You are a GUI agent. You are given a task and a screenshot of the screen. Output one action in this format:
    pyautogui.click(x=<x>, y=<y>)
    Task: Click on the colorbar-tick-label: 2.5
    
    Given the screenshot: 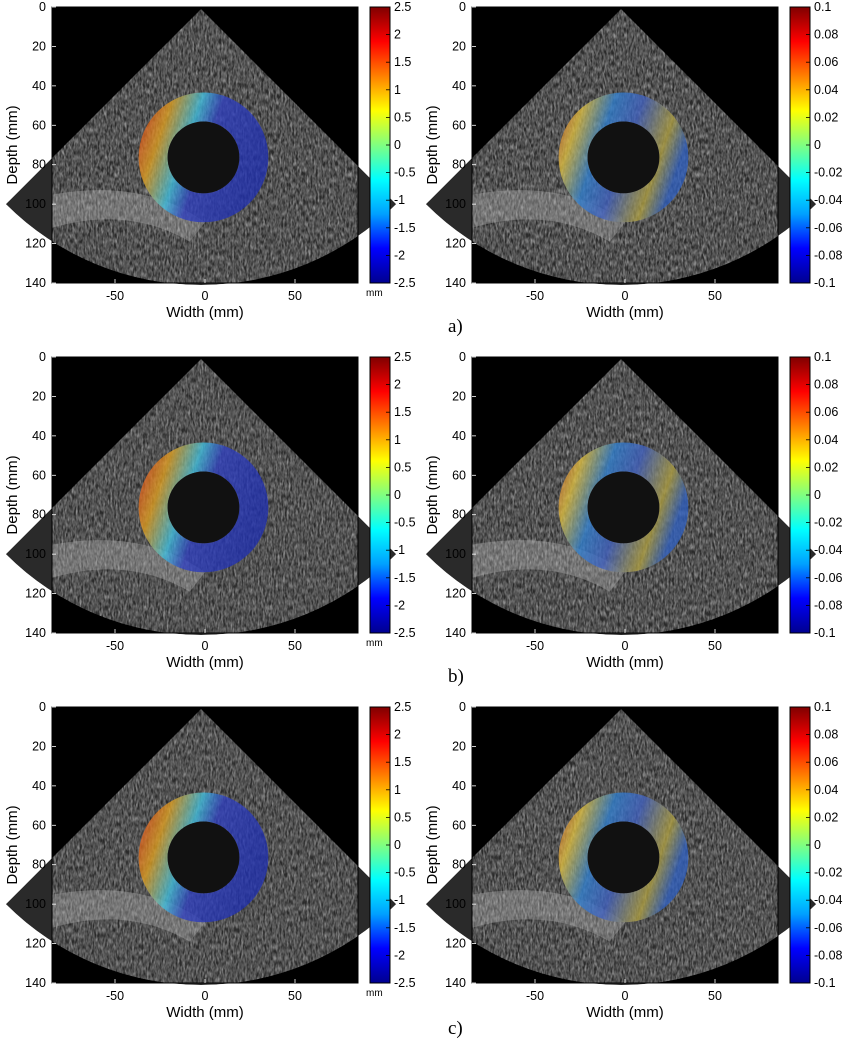 What is the action you would take?
    pyautogui.click(x=402, y=357)
    